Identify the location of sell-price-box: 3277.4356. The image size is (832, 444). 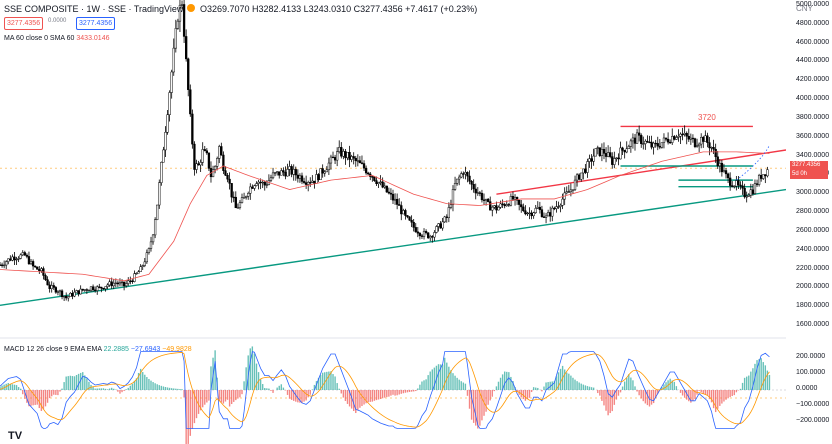
(24, 23).